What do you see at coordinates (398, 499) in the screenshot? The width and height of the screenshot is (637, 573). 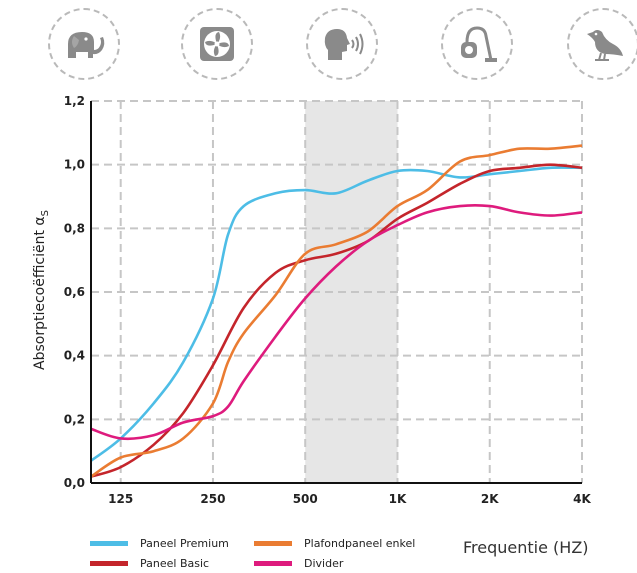 I see `x-tick-label: 1K` at bounding box center [398, 499].